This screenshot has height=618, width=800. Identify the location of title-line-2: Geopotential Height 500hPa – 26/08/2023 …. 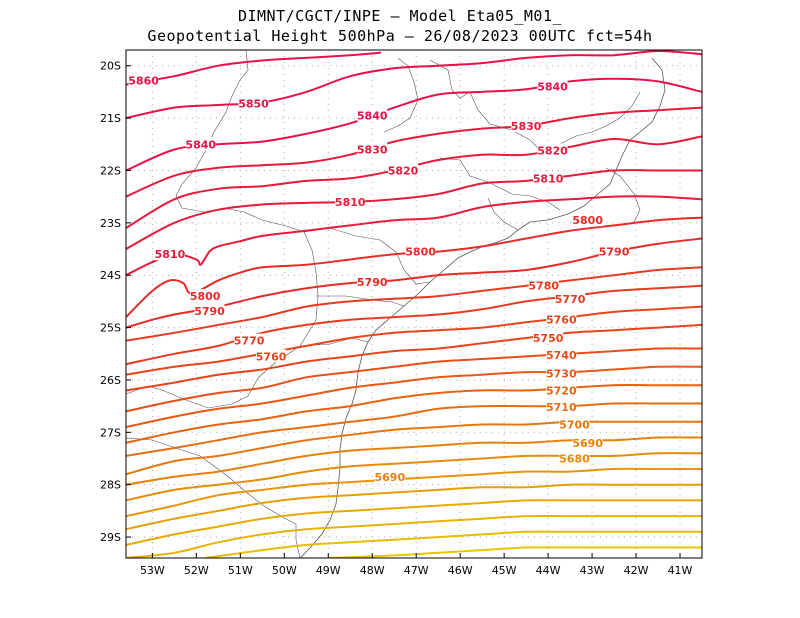
(400, 36).